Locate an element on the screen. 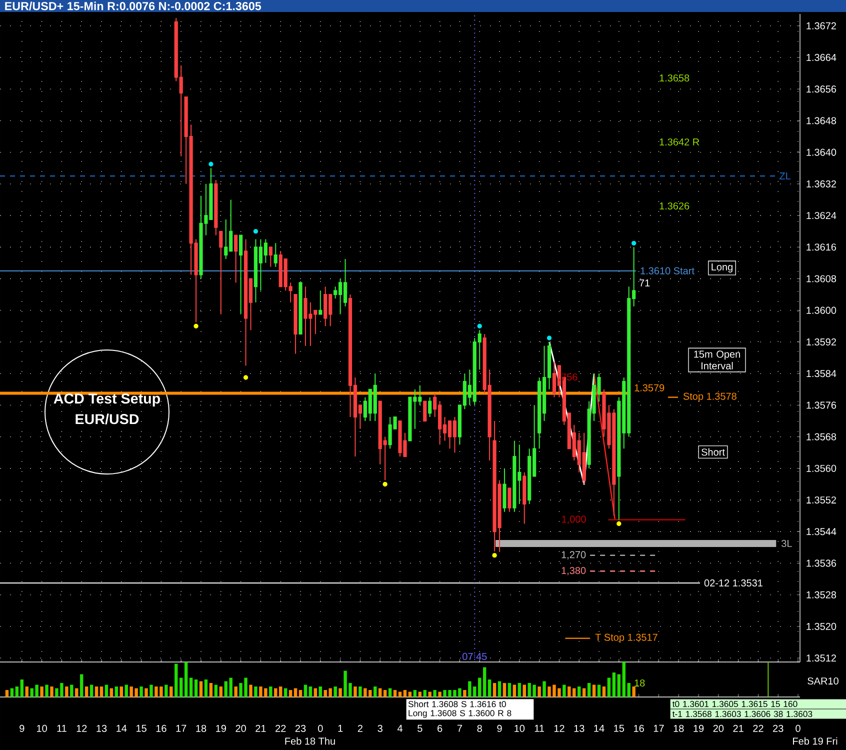 The image size is (846, 750). x-tick-label: 5 is located at coordinates (420, 728).